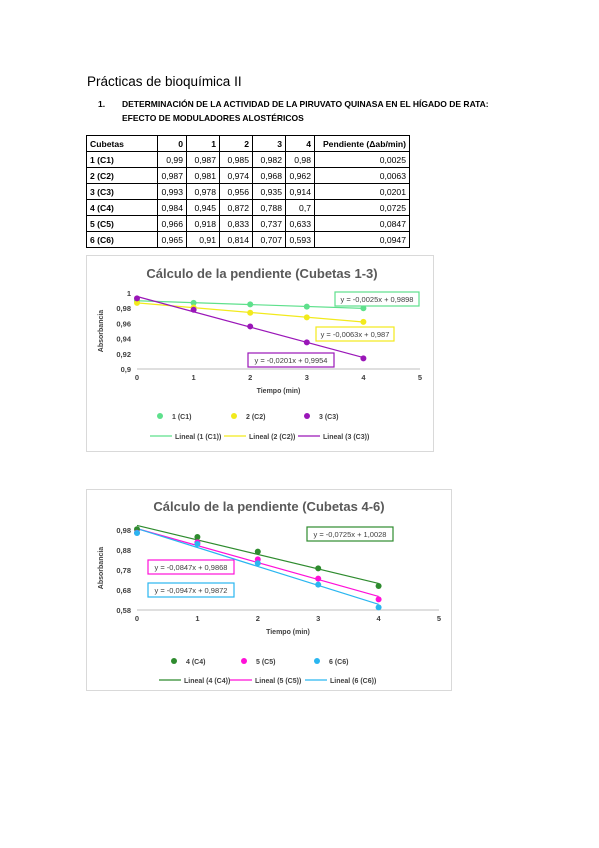  I want to click on y-tick-label: 0,78, so click(123, 570).